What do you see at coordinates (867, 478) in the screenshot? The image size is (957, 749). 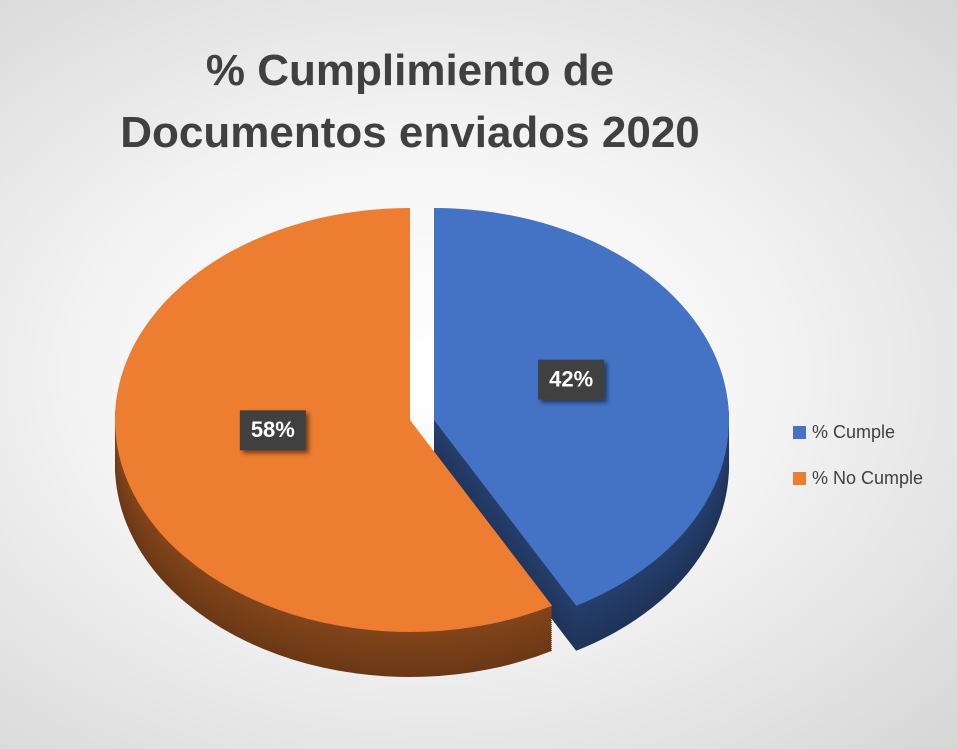 I see `legend-label: % No Cumple` at bounding box center [867, 478].